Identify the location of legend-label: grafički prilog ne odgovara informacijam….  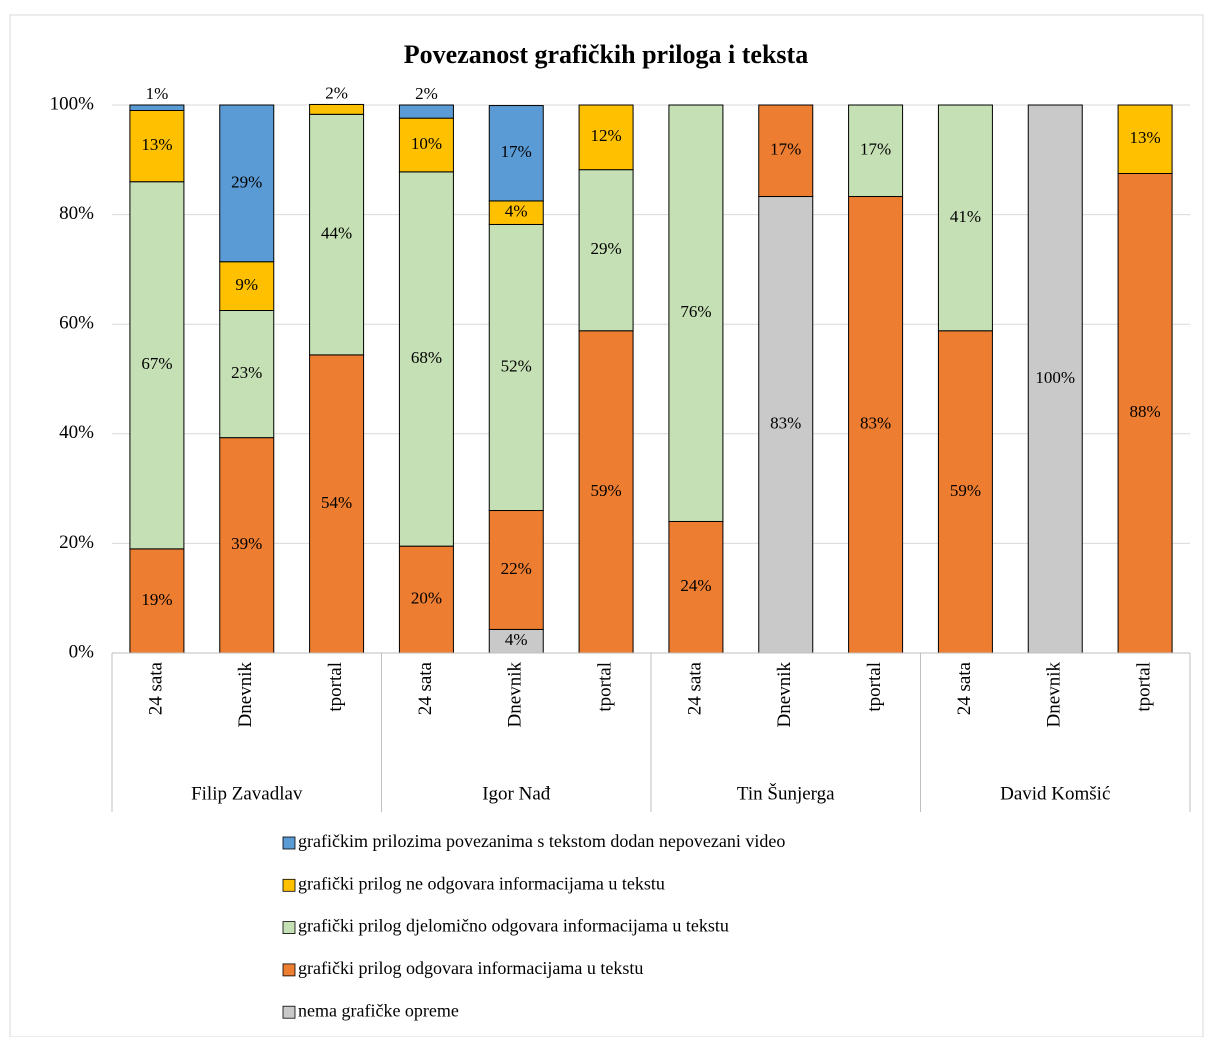
(481, 883).